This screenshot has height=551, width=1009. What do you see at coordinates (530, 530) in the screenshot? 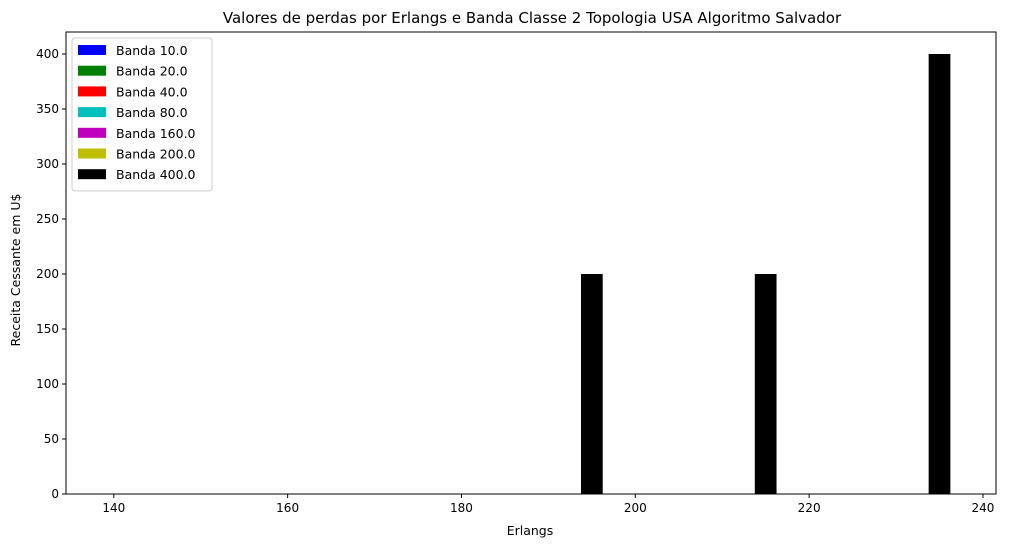
I see `x-axis-label: Erlangs` at bounding box center [530, 530].